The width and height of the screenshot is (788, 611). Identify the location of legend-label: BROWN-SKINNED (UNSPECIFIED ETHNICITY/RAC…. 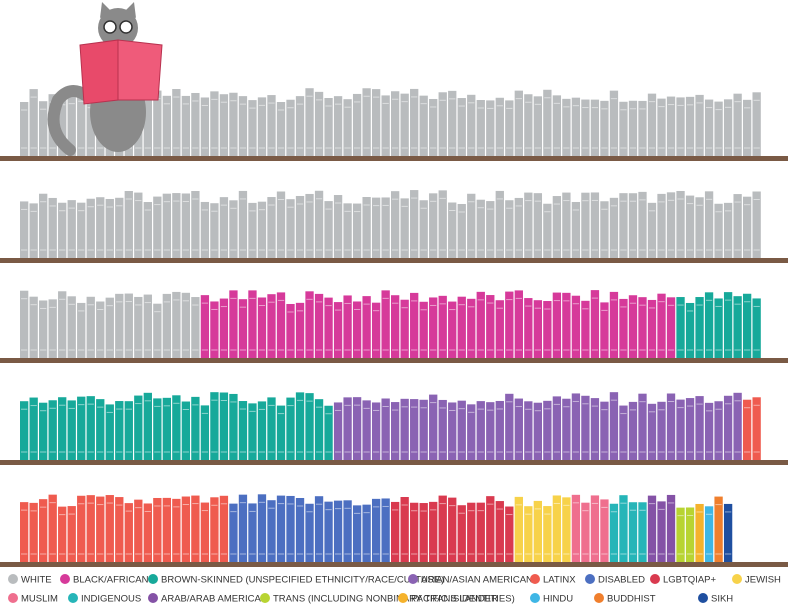
(302, 580).